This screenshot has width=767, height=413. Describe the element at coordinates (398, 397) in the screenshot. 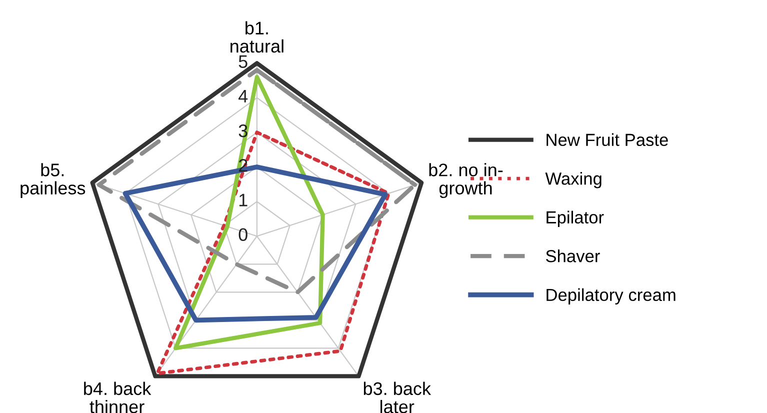

I see `spoke-label: b3. back later` at that location.